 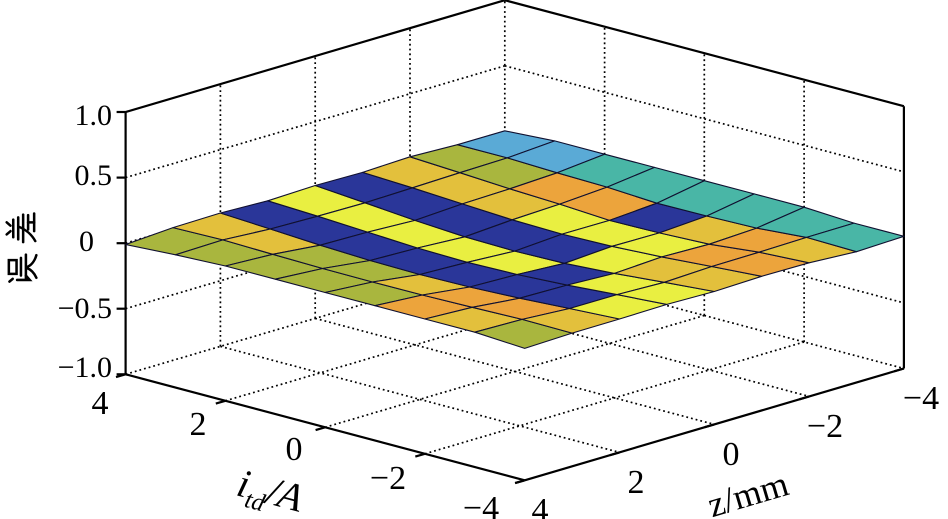 What do you see at coordinates (94, 115) in the screenshot?
I see `svg-text: 1.0` at bounding box center [94, 115].